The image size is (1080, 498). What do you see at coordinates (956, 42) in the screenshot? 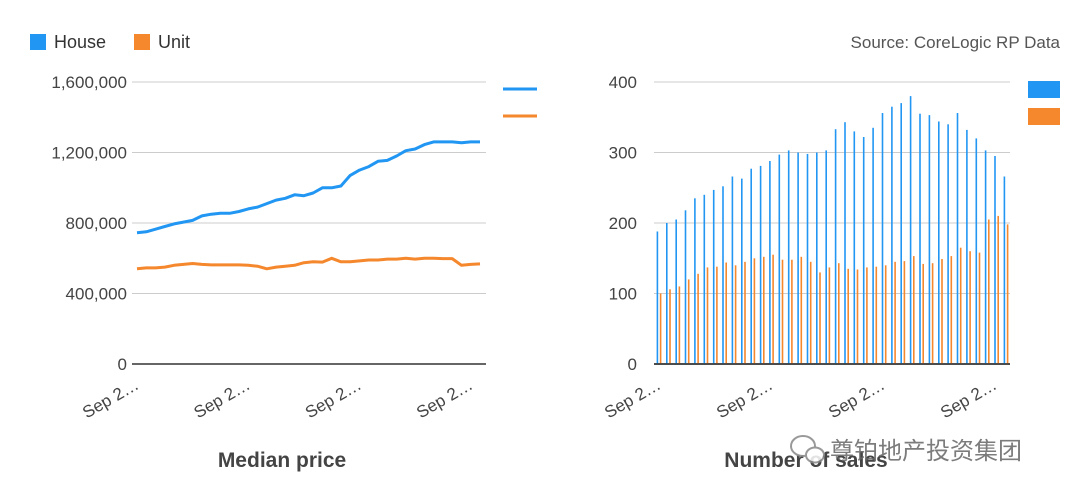
I see `source-note: Source: CoreLogic RP Data` at bounding box center [956, 42].